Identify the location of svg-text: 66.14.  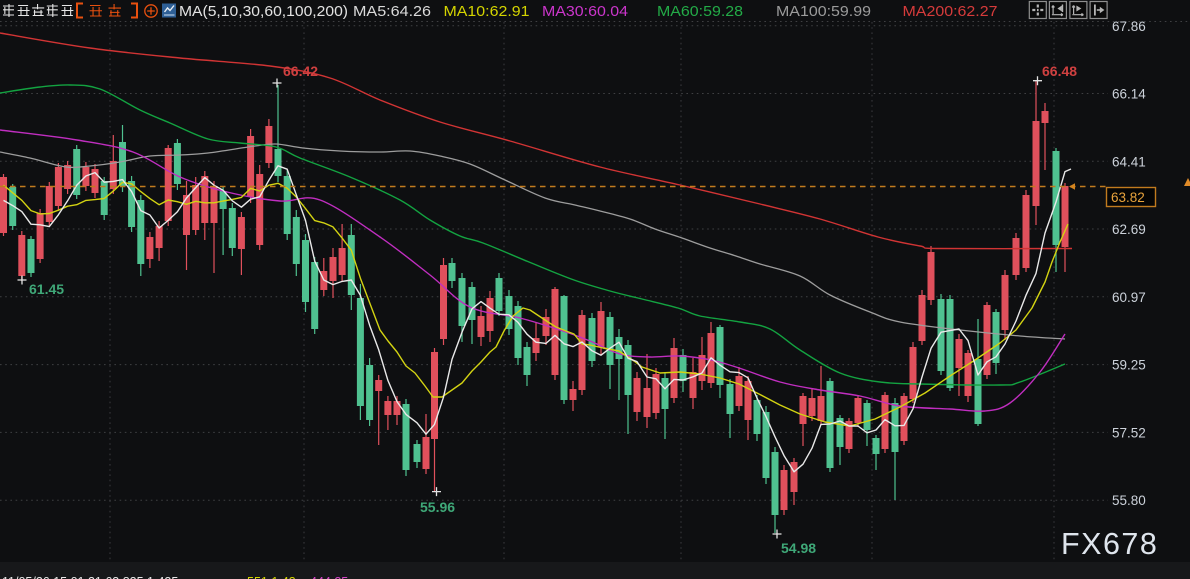
(1129, 94).